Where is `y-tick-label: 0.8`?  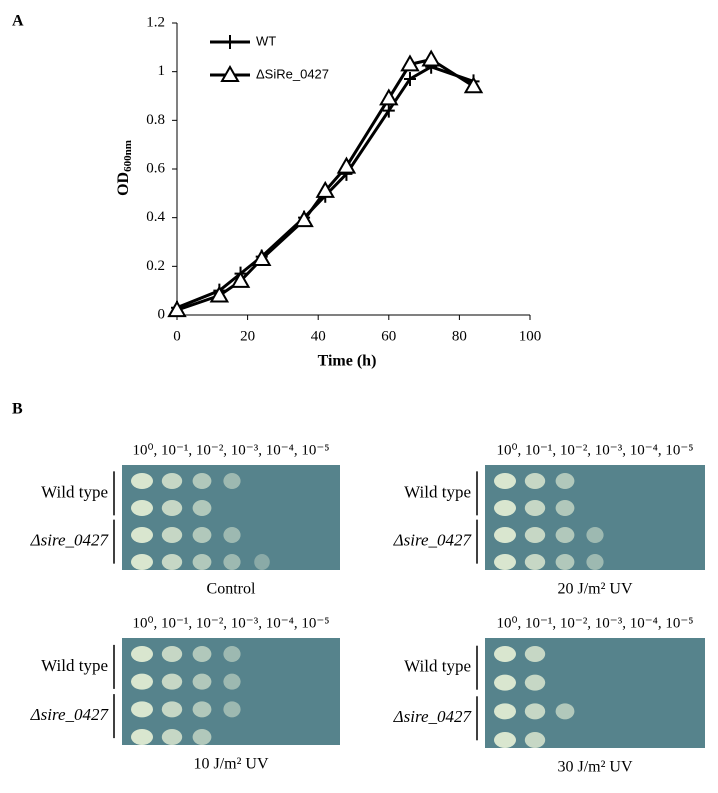 y-tick-label: 0.8 is located at coordinates (155, 120).